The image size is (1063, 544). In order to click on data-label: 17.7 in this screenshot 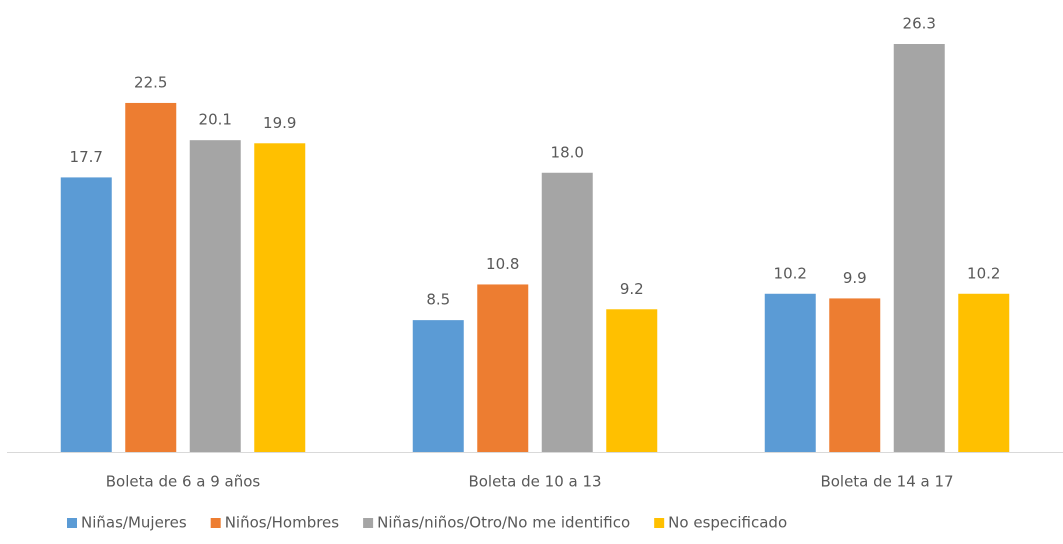, I will do `click(86, 157)`.